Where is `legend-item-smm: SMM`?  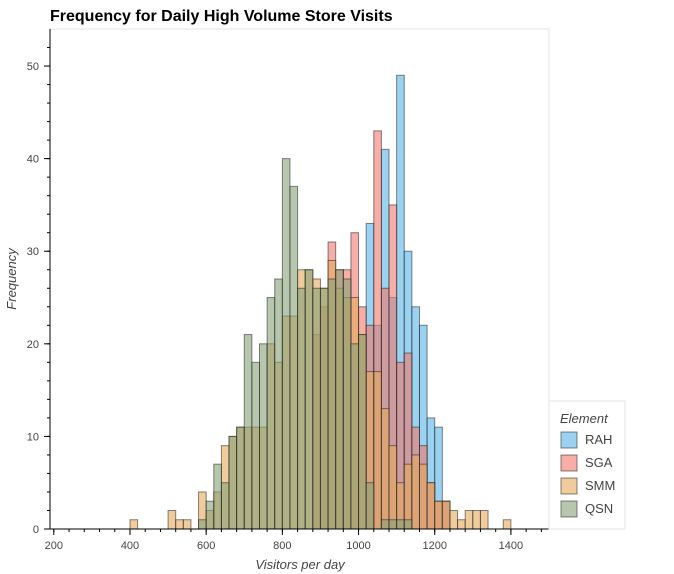 legend-item-smm: SMM is located at coordinates (587, 486).